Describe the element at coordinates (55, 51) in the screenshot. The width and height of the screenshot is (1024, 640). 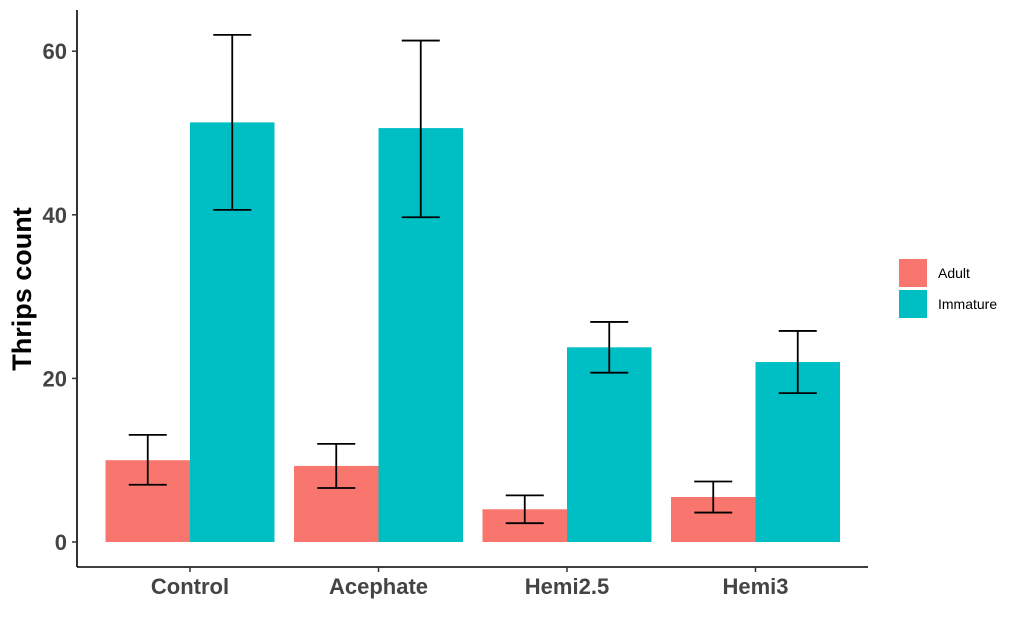
I see `y-tick-label-60: 60` at that location.